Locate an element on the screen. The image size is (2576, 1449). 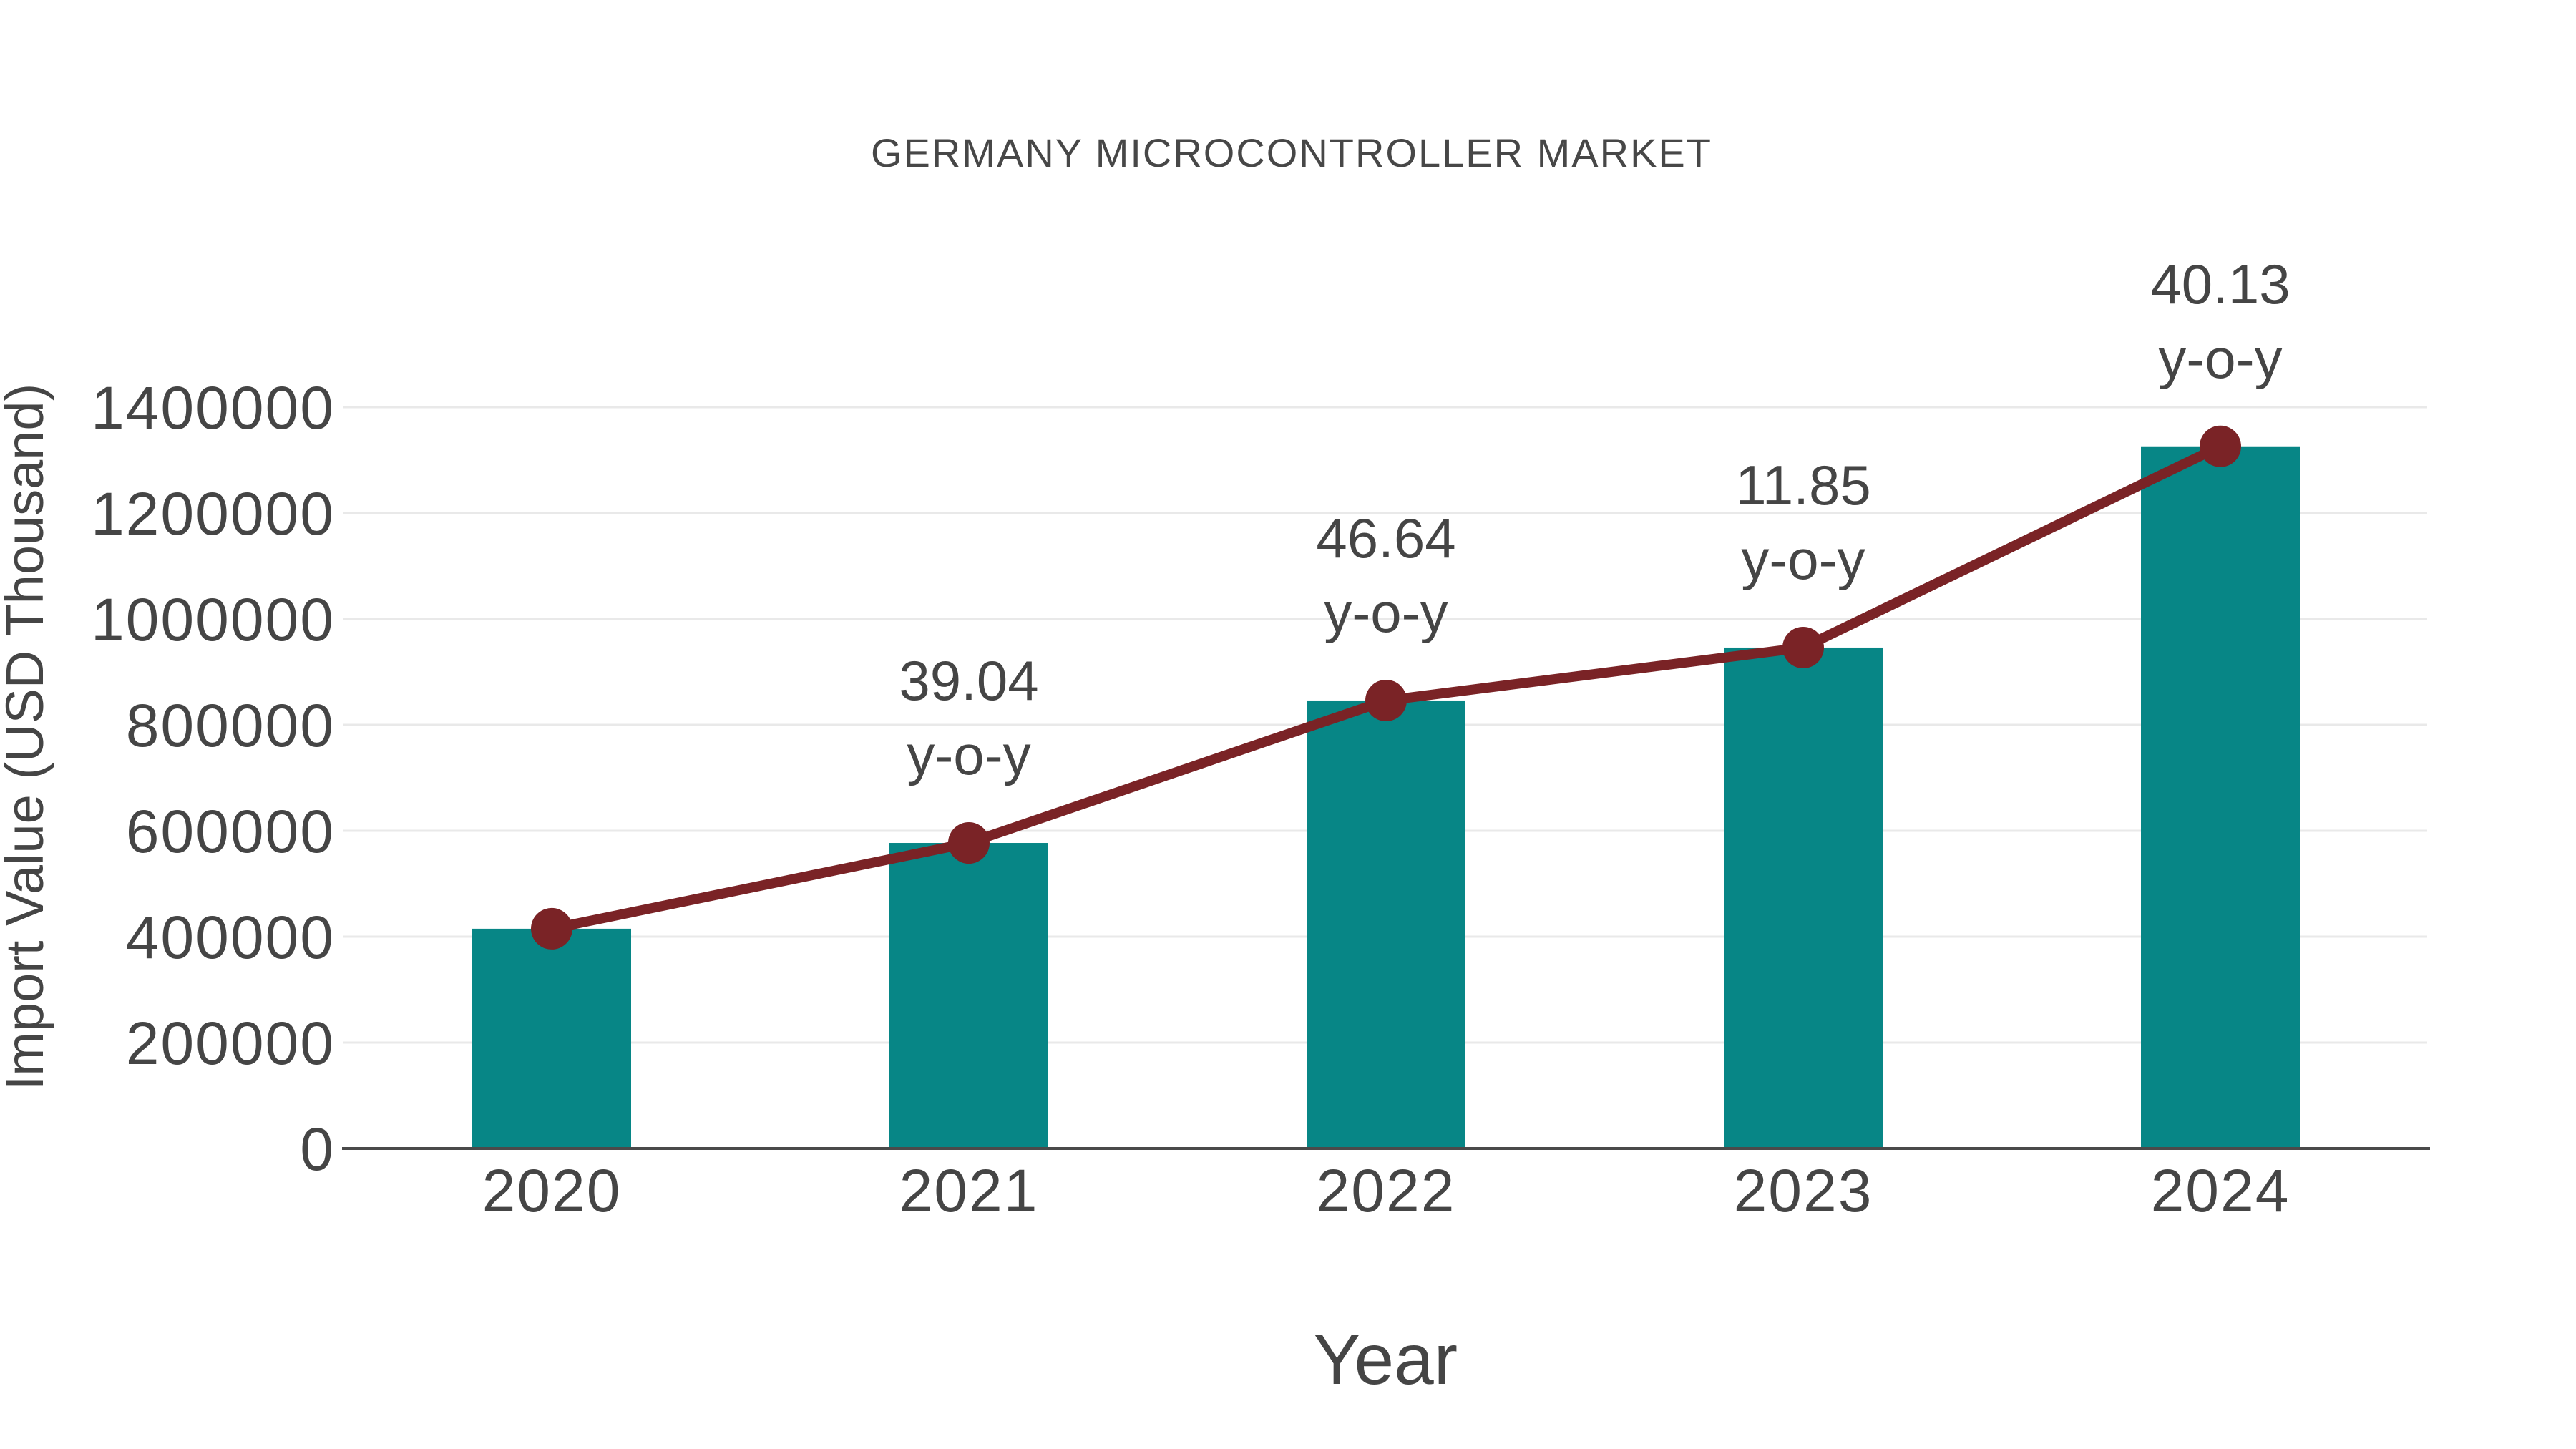
annotation-suffix-2024: y-o-y is located at coordinates (2220, 358).